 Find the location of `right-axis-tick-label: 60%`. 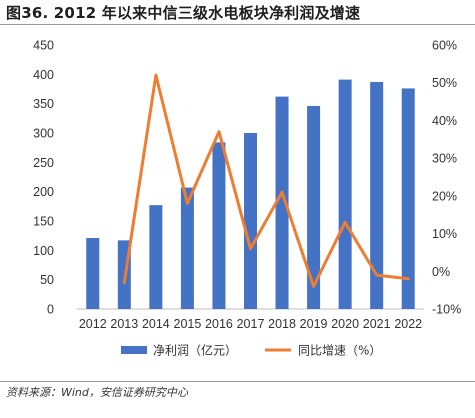

right-axis-tick-label: 60% is located at coordinates (444, 46).